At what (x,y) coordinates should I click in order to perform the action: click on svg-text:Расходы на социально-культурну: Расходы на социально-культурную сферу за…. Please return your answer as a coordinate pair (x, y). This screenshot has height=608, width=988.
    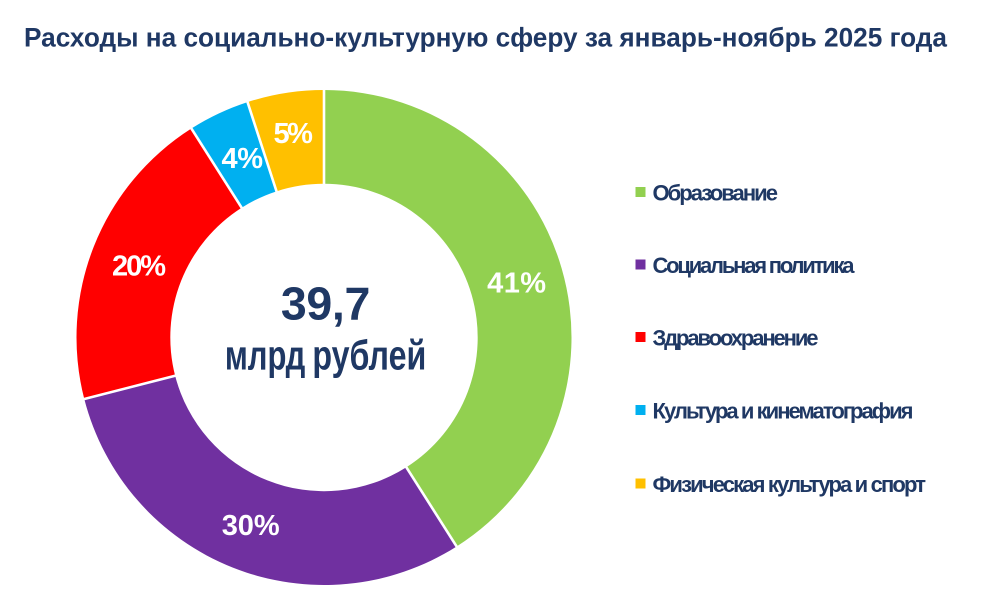
    Looking at the image, I should click on (486, 38).